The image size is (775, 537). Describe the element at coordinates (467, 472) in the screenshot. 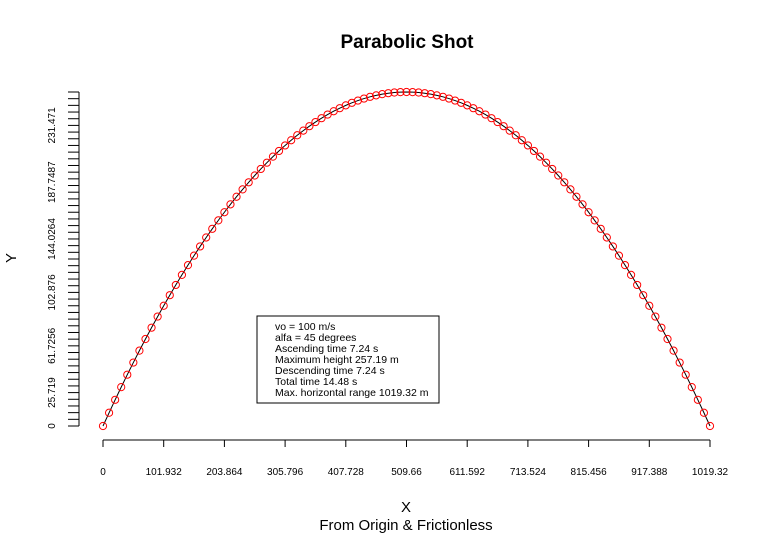

I see `x-tick-label: 611.592` at that location.